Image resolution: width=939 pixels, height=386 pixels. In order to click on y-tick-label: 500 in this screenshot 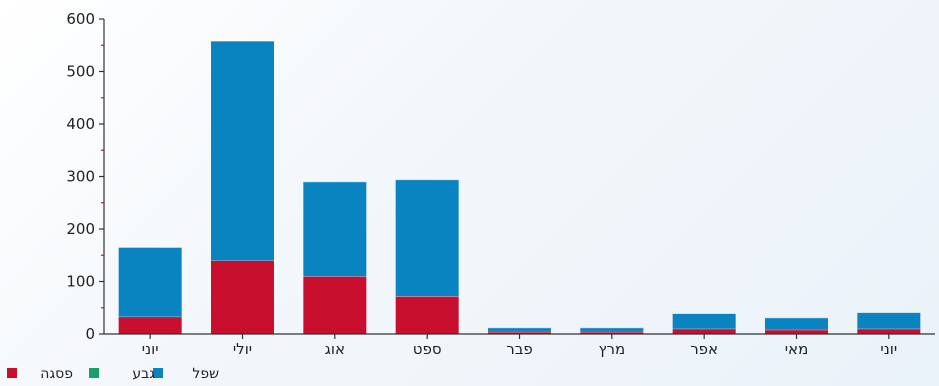, I will do `click(80, 72)`.